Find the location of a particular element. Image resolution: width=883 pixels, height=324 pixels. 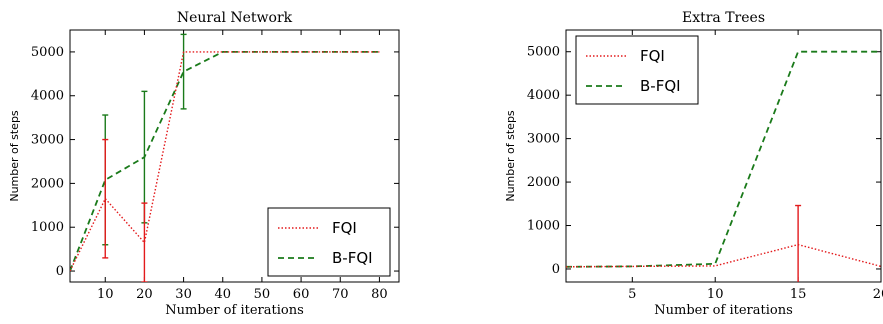

chart2-y-tick-label: 2000 is located at coordinates (543, 182).